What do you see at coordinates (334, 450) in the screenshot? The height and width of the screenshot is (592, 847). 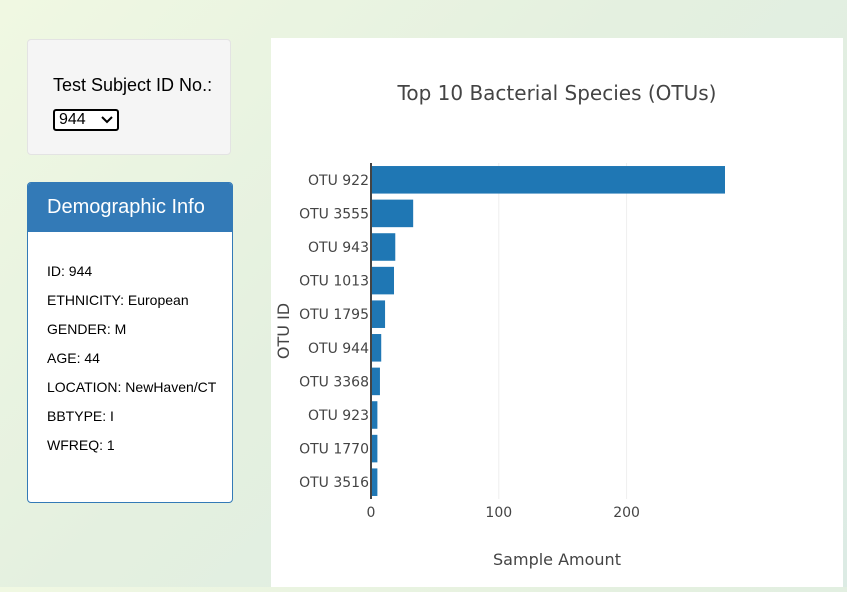 I see `y-tick-label: OTU 1770` at bounding box center [334, 450].